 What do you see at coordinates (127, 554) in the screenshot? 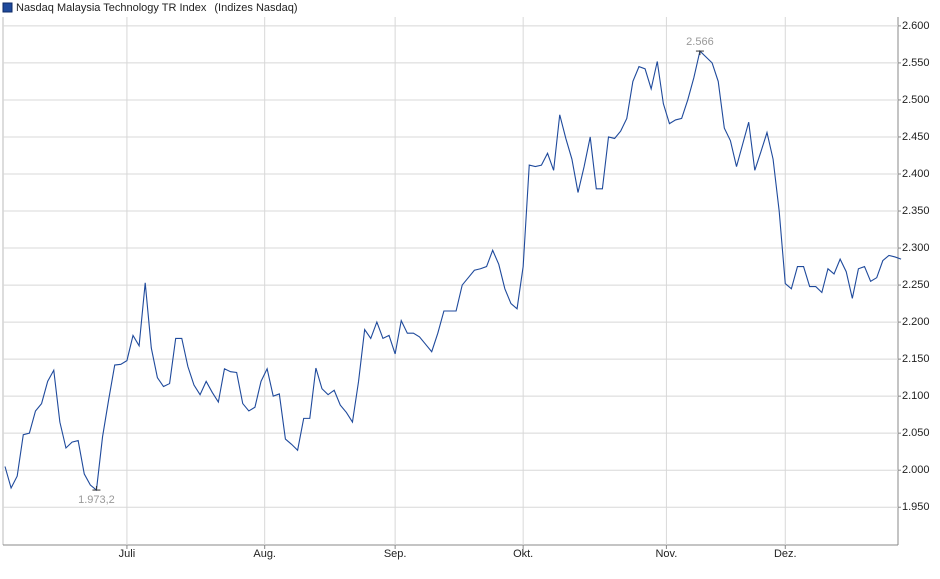
I see `x-tick-label: Juli` at bounding box center [127, 554].